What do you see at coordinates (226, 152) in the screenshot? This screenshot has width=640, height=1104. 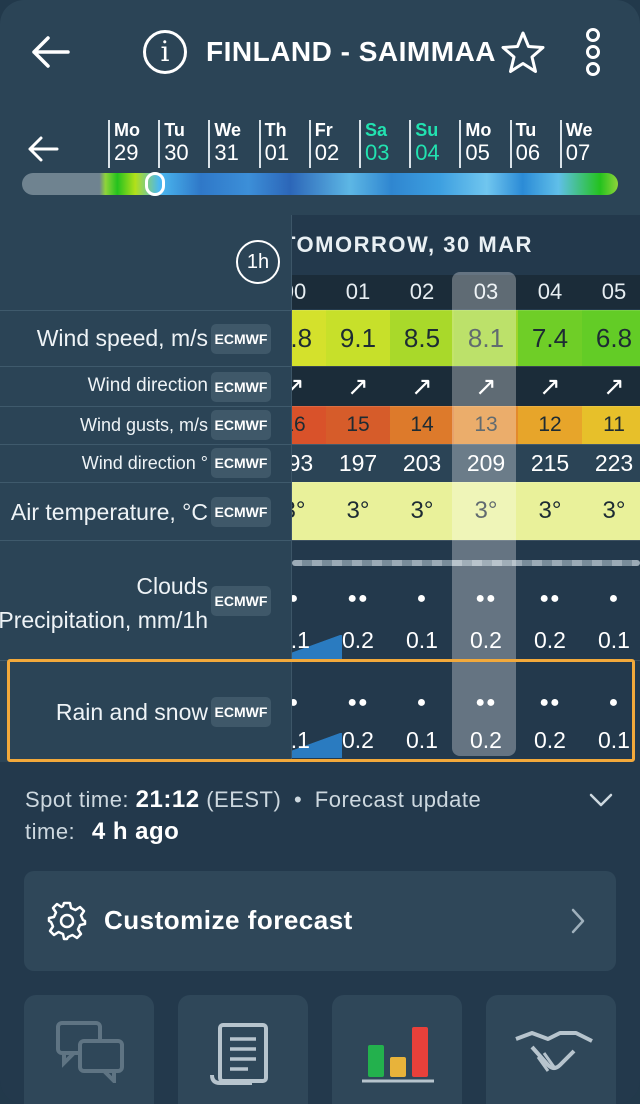 I see `day-number: 31` at bounding box center [226, 152].